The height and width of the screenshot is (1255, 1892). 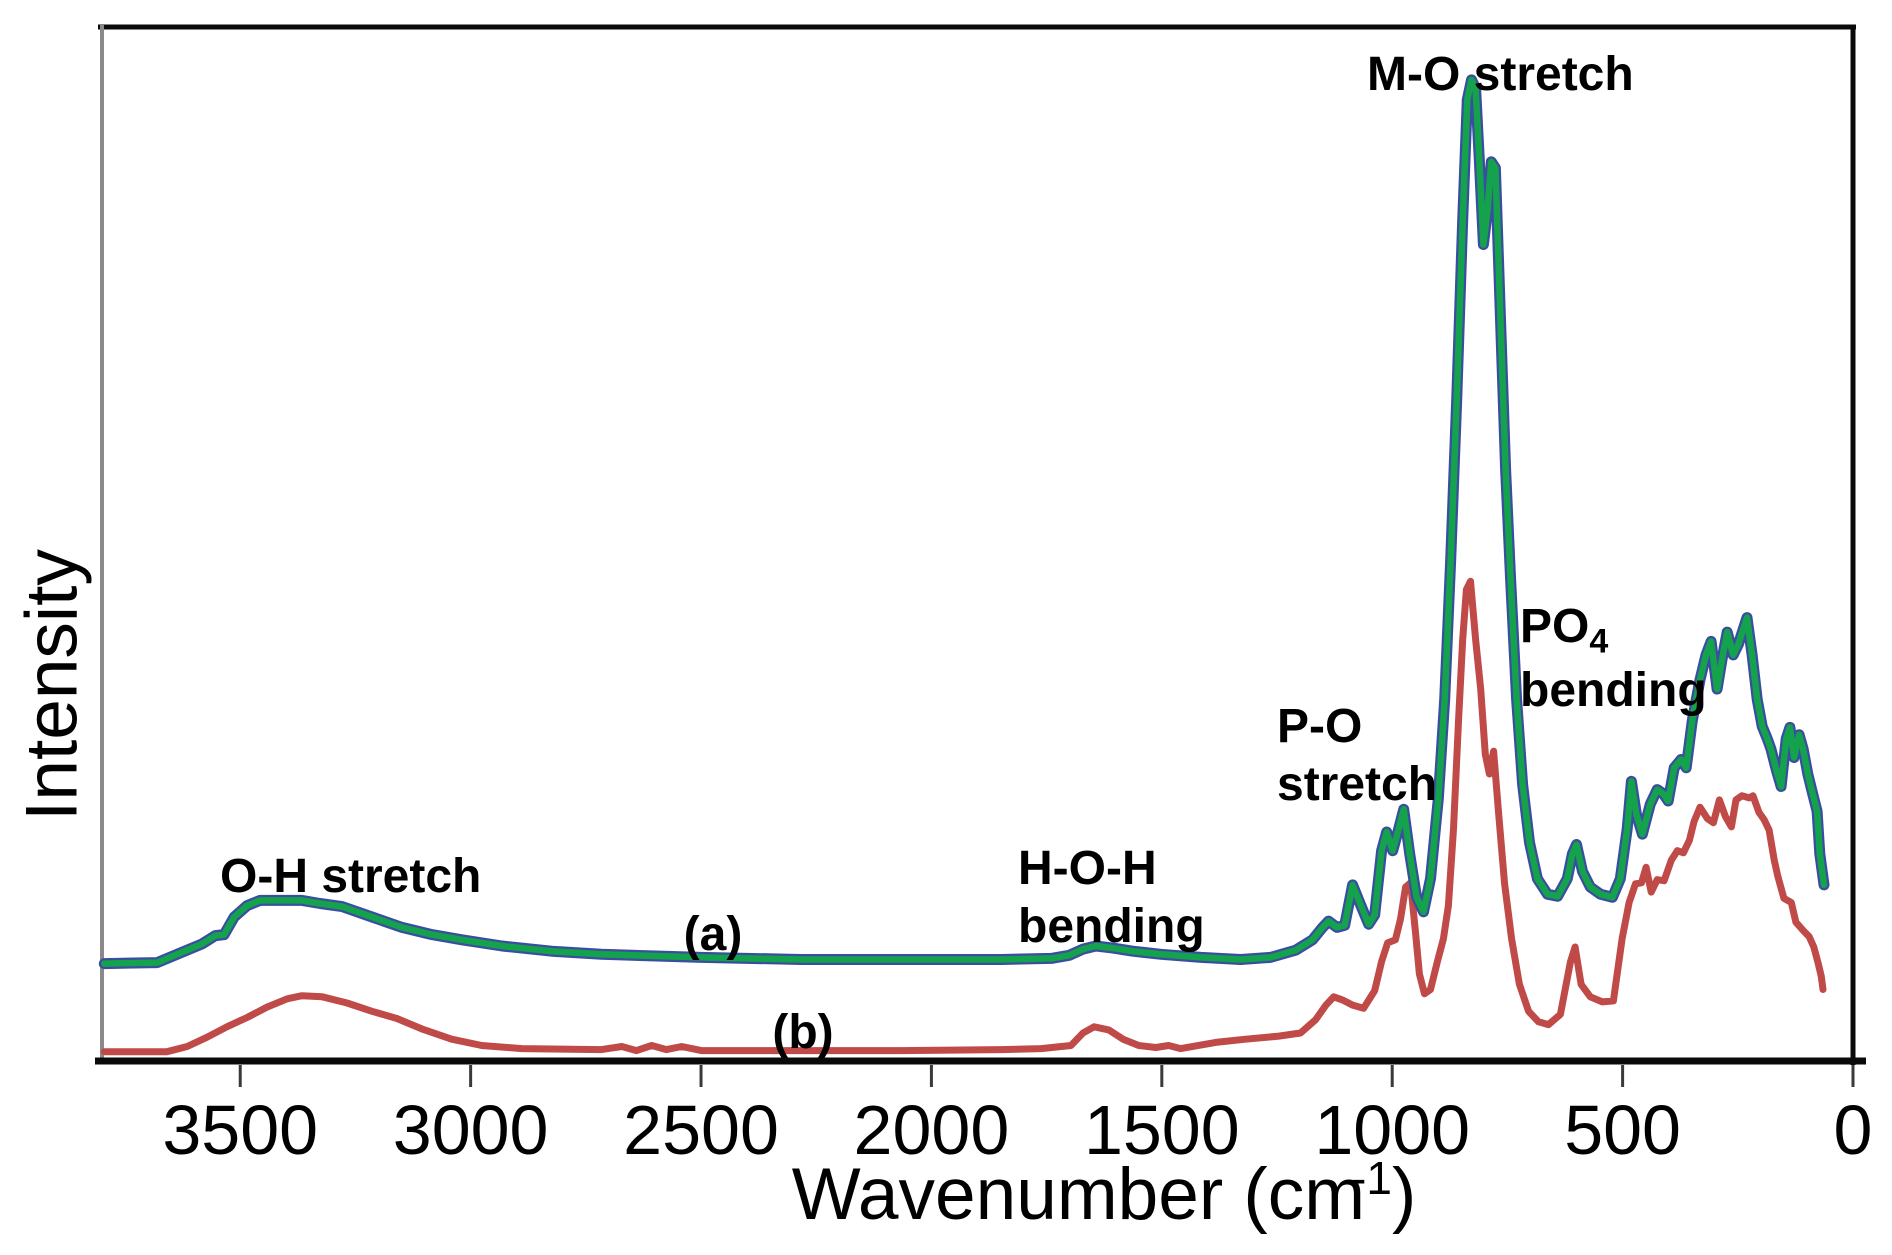 I want to click on annotation-mo-stretch: M-O stretch, so click(x=1500, y=74).